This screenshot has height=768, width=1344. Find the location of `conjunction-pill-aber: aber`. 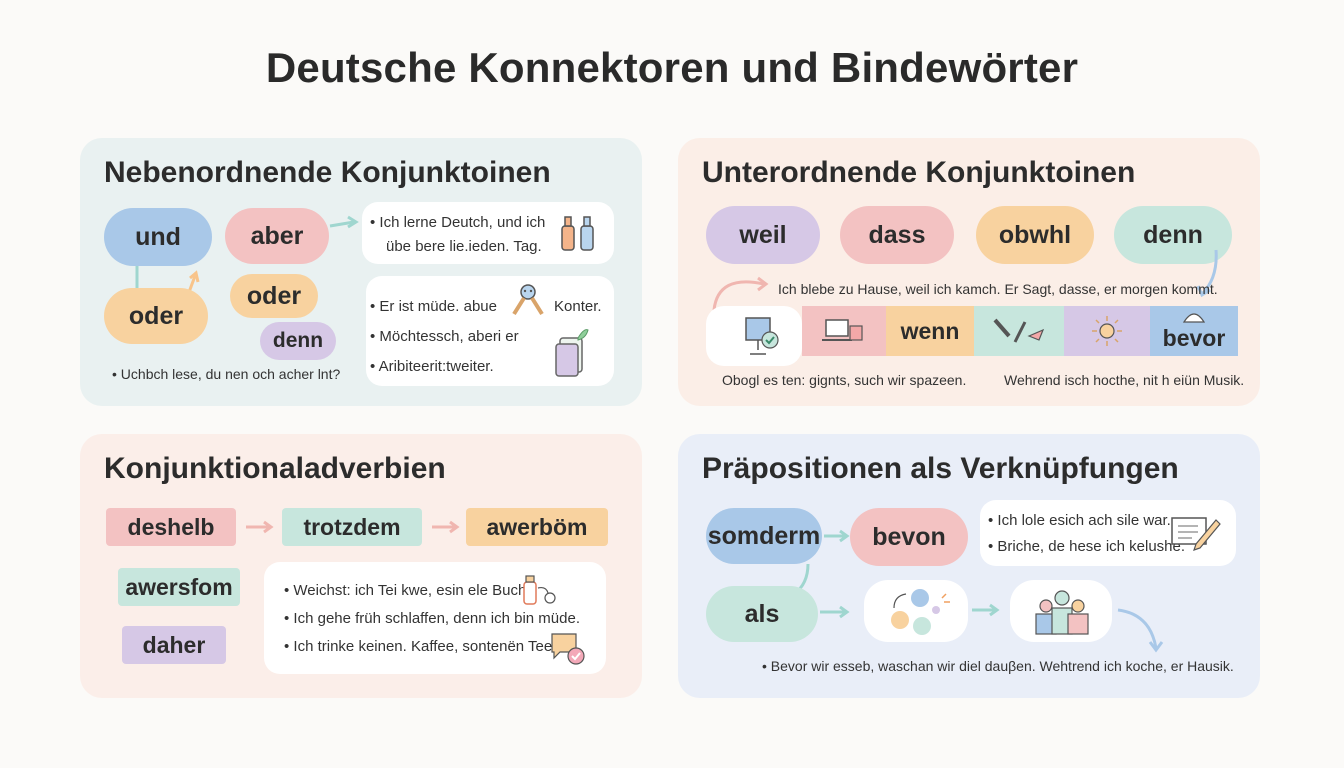

conjunction-pill-aber: aber is located at coordinates (277, 236).